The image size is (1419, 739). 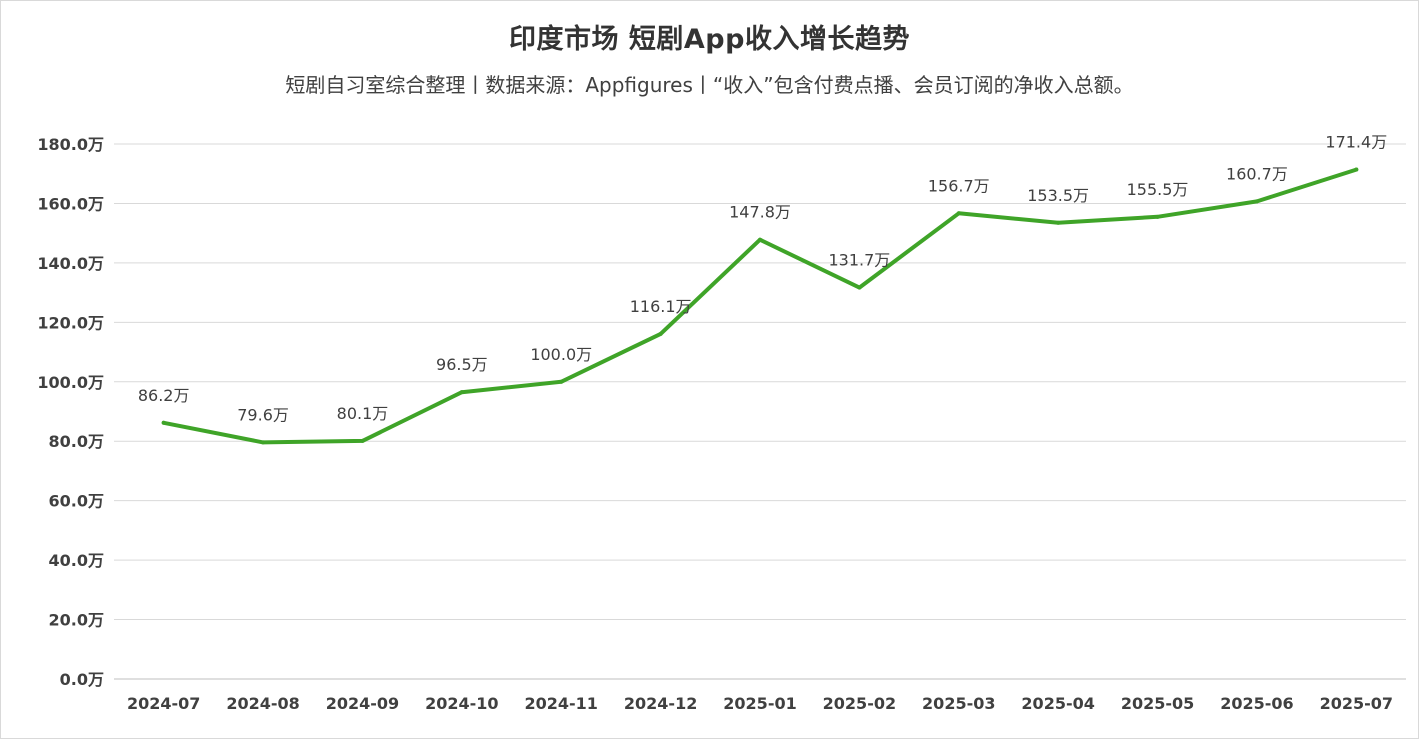 I want to click on y-tick-label: 0.0万, so click(x=82, y=679).